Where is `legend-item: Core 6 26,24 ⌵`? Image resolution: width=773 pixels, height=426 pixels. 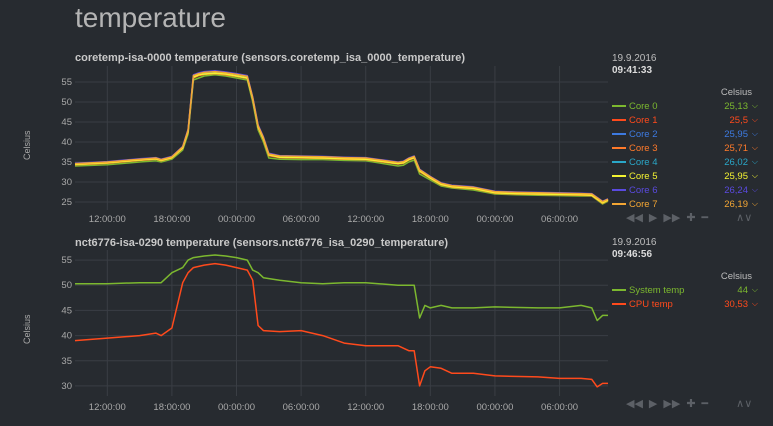
legend-item: Core 6 26,24 ⌵ is located at coordinates (685, 190).